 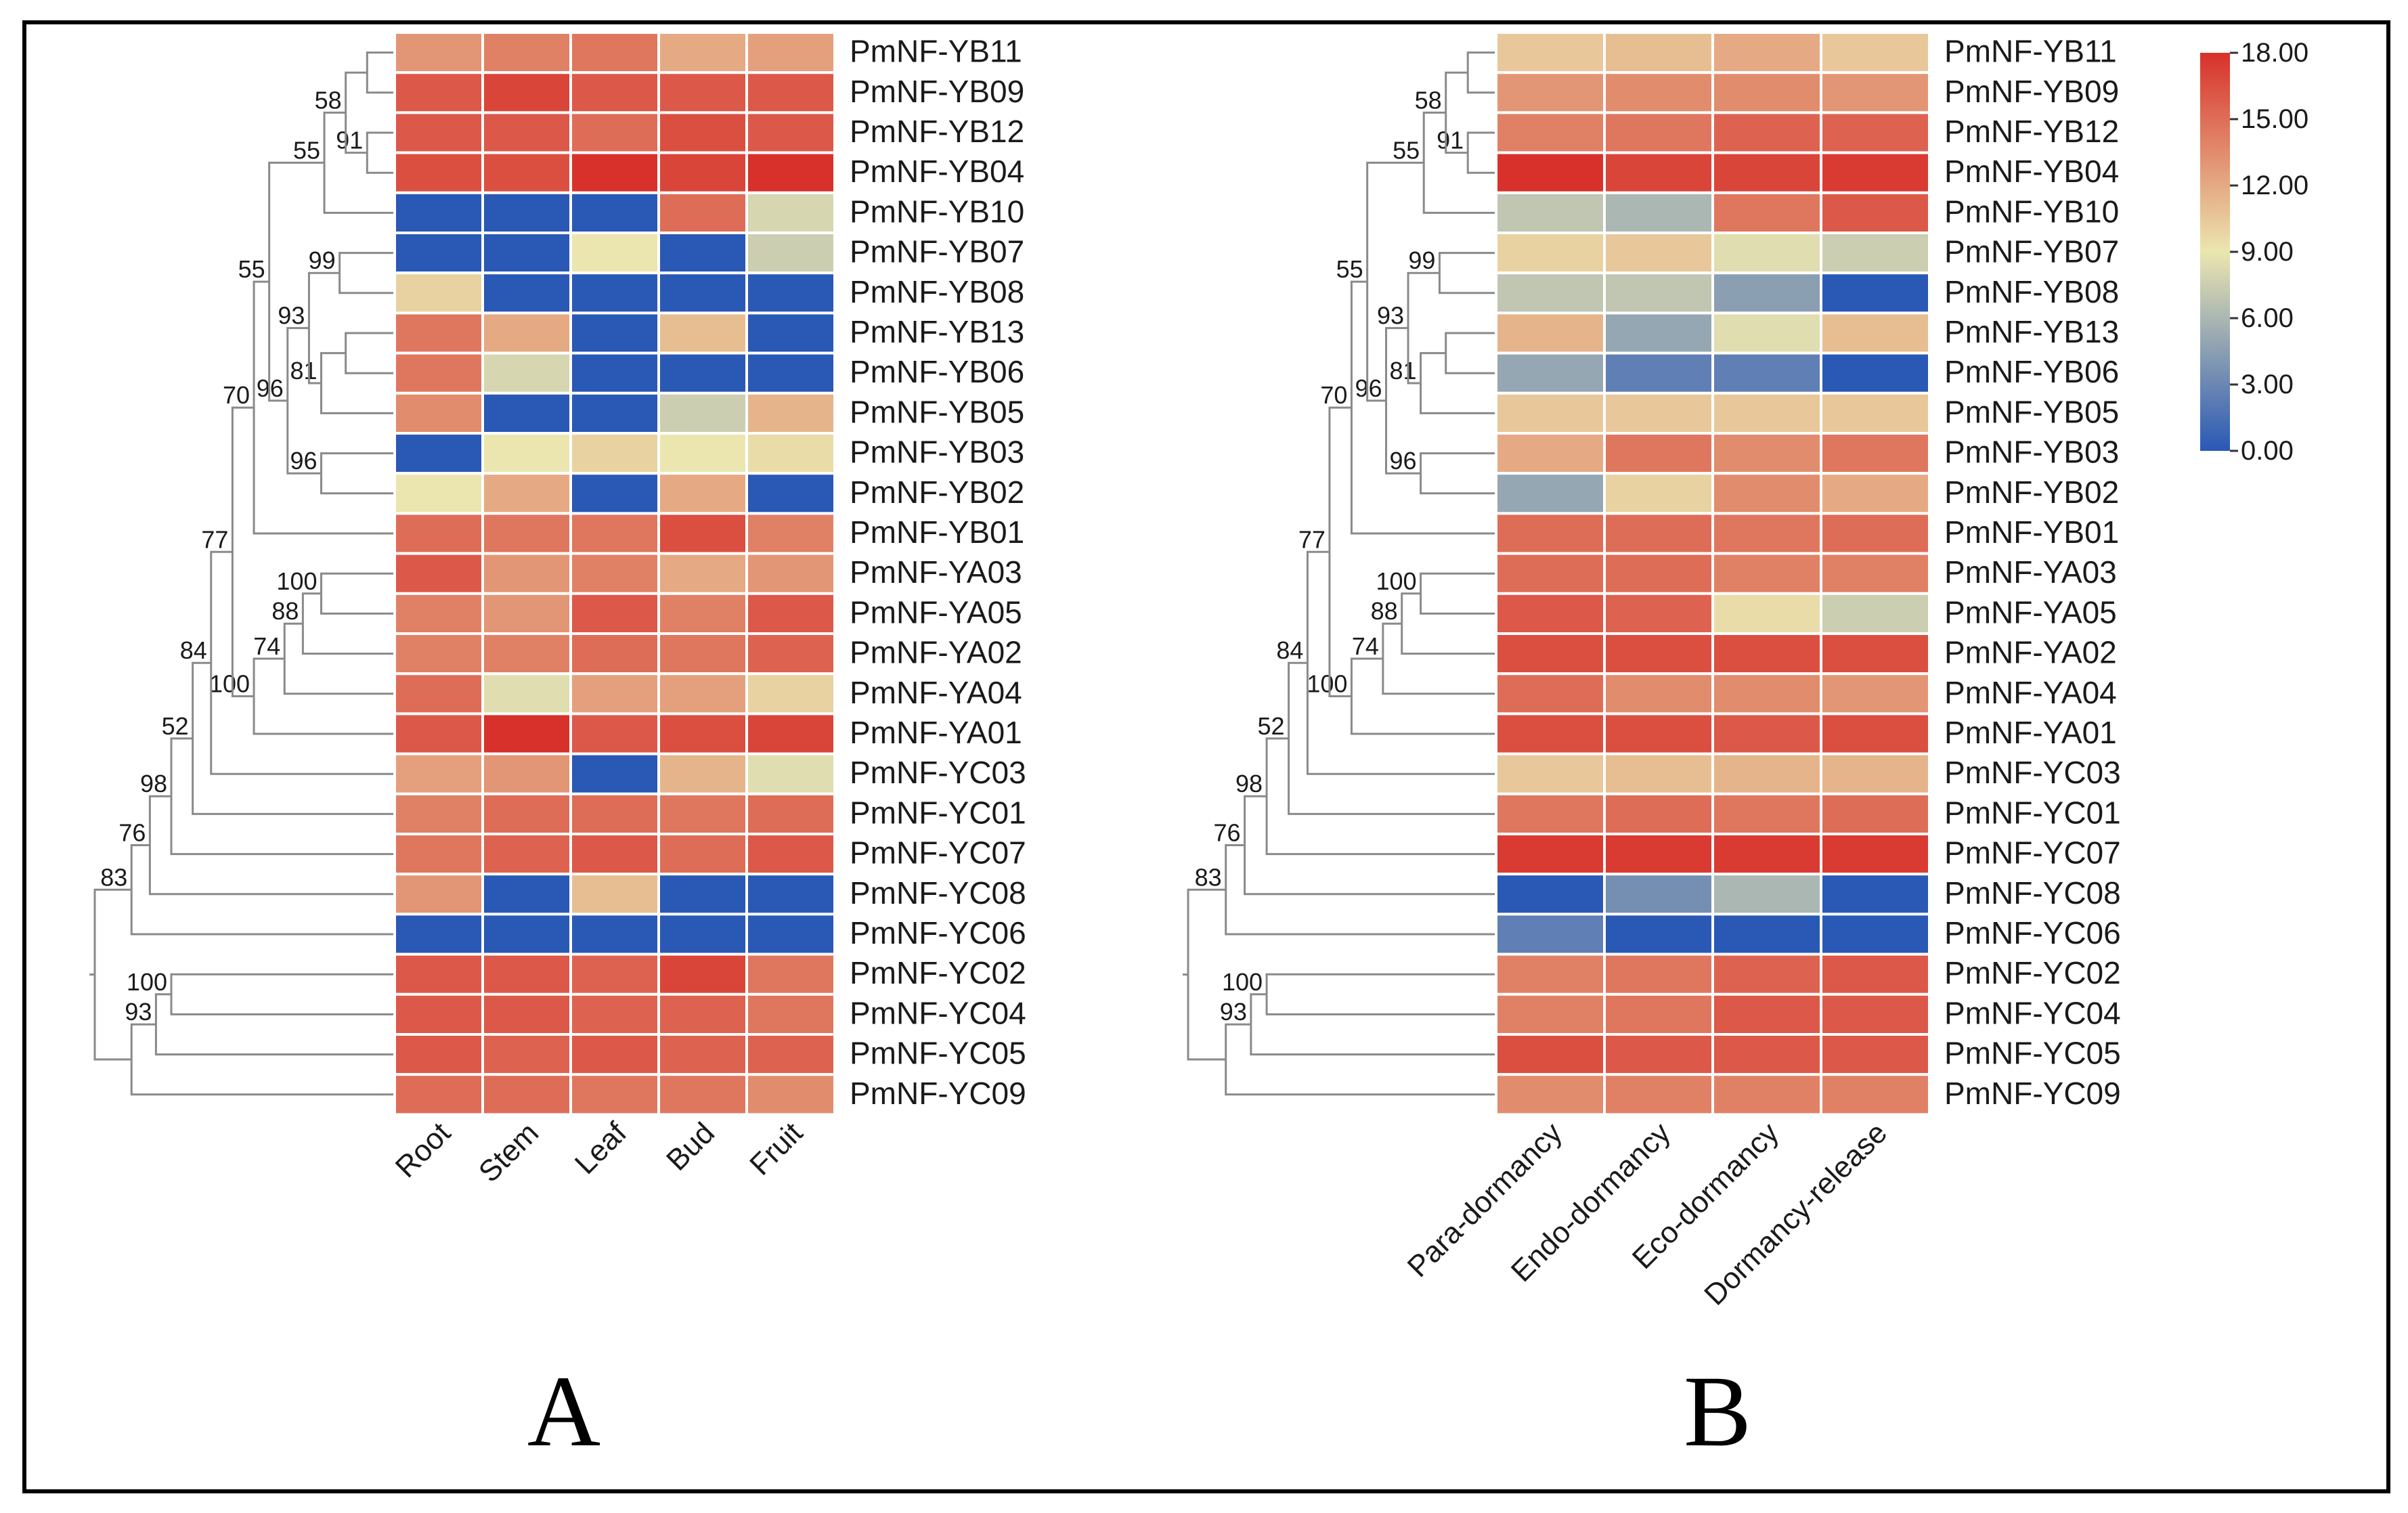 What do you see at coordinates (2274, 119) in the screenshot?
I see `colorbar-tick-label: 15.00` at bounding box center [2274, 119].